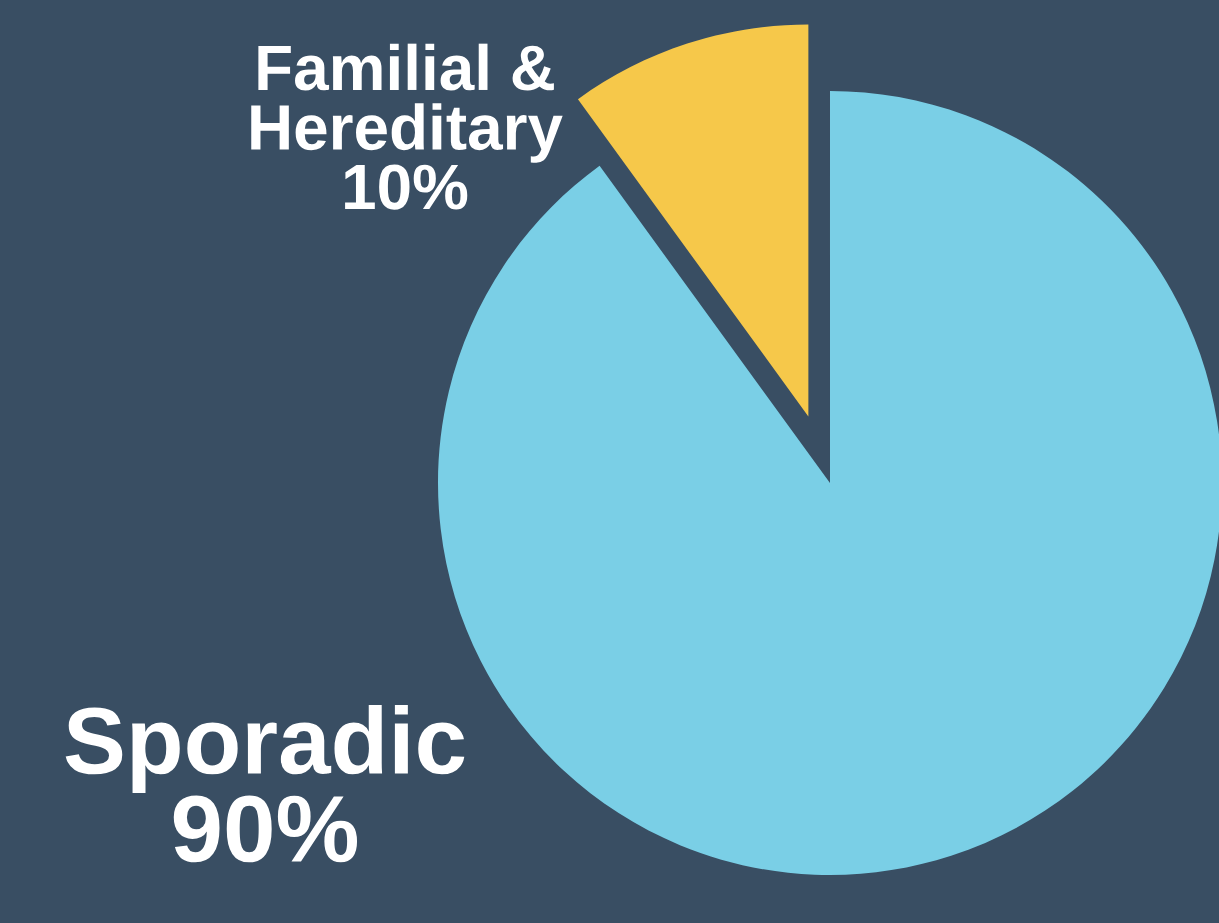  Describe the element at coordinates (265, 748) in the screenshot. I see `slice-label: Sporadic` at that location.